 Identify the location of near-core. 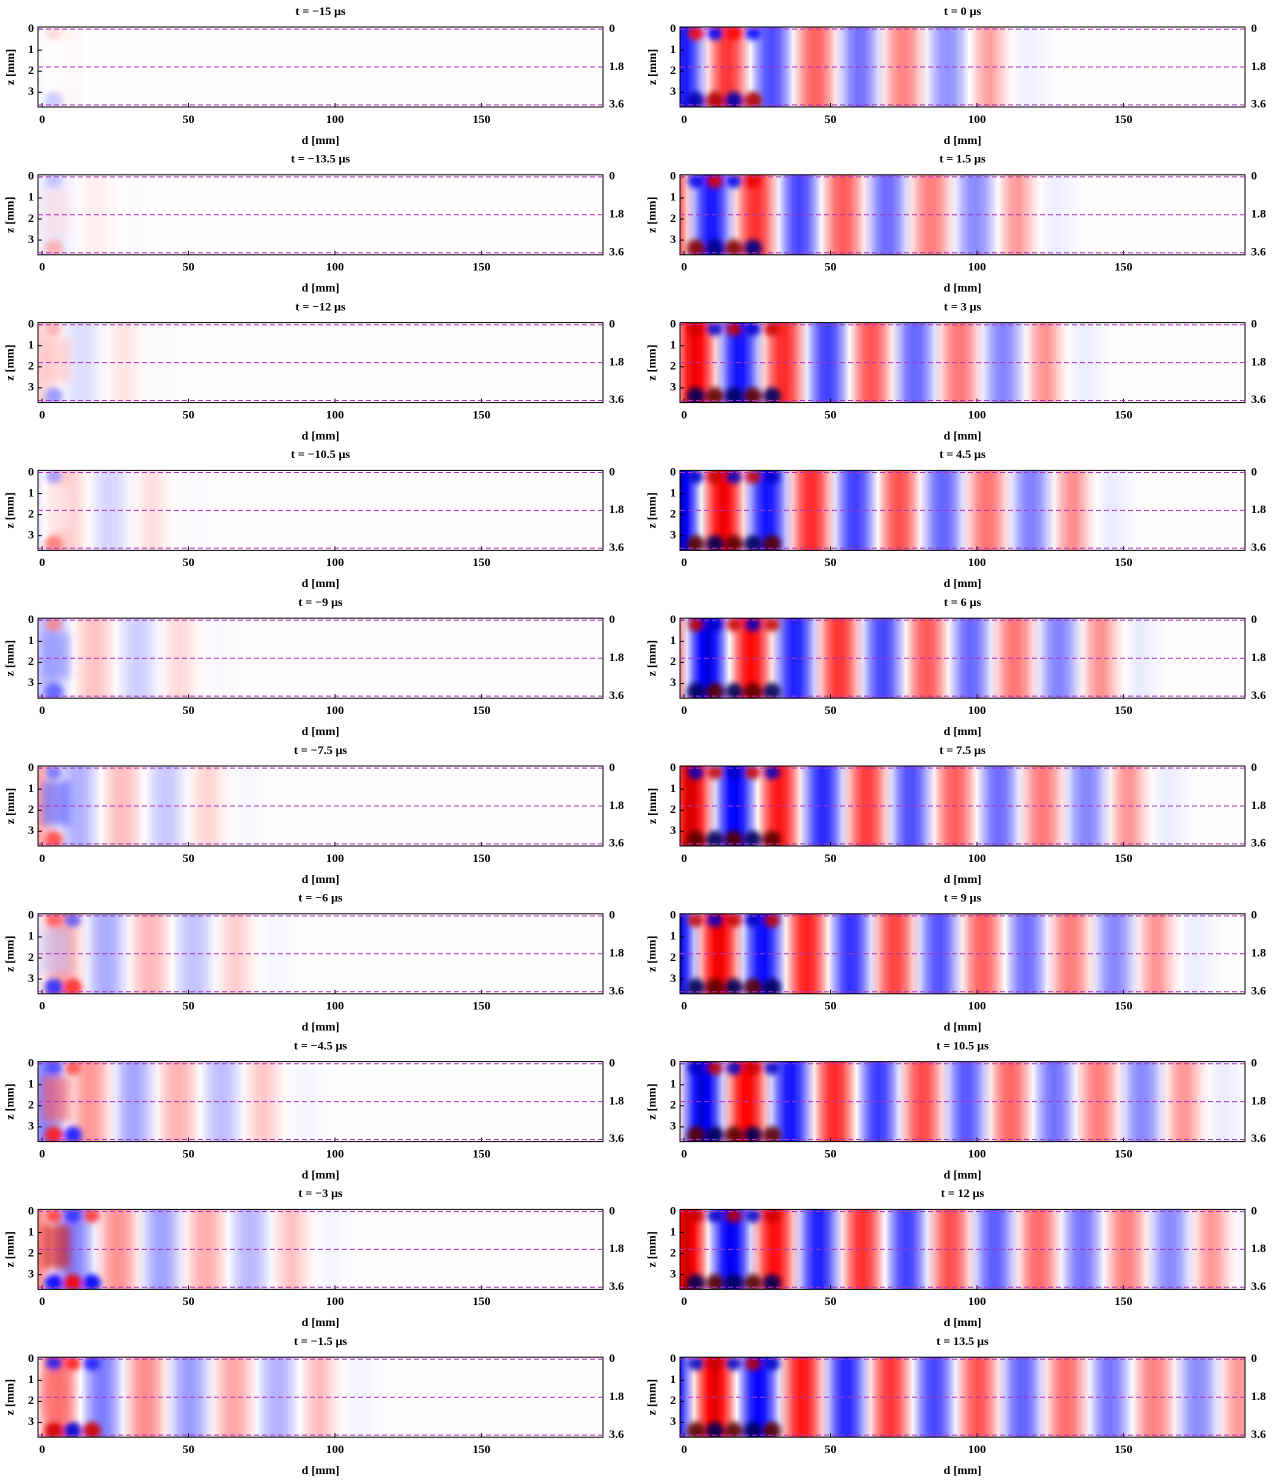
(56, 951).